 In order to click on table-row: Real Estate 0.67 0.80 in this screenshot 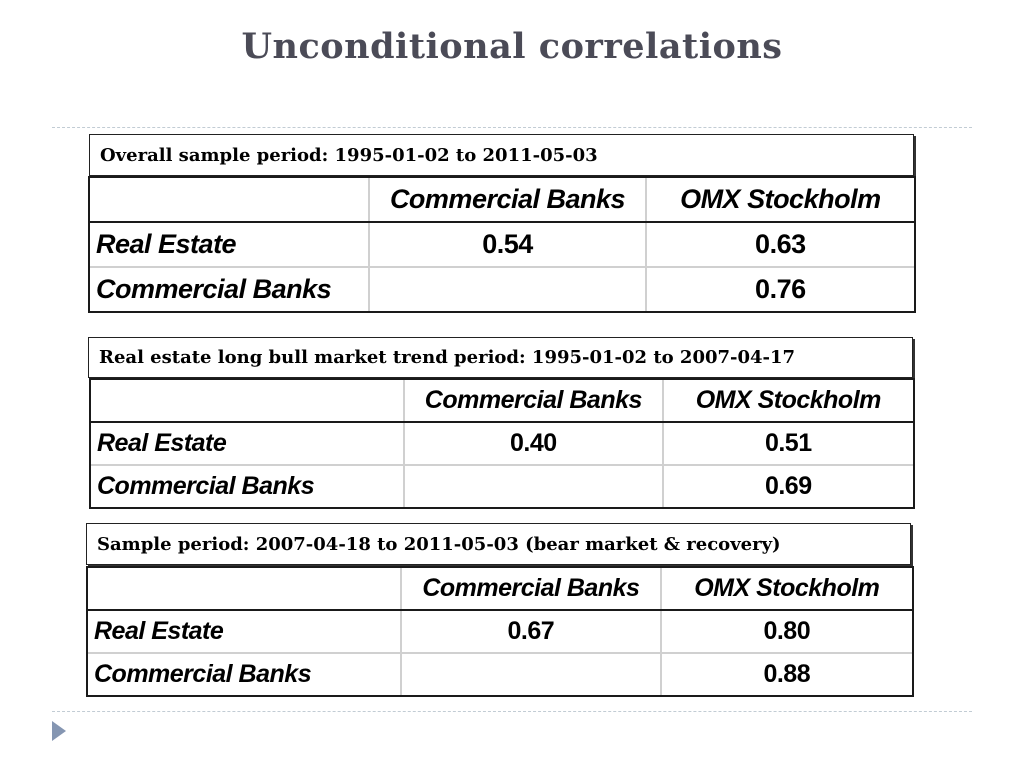, I will do `click(500, 631)`.